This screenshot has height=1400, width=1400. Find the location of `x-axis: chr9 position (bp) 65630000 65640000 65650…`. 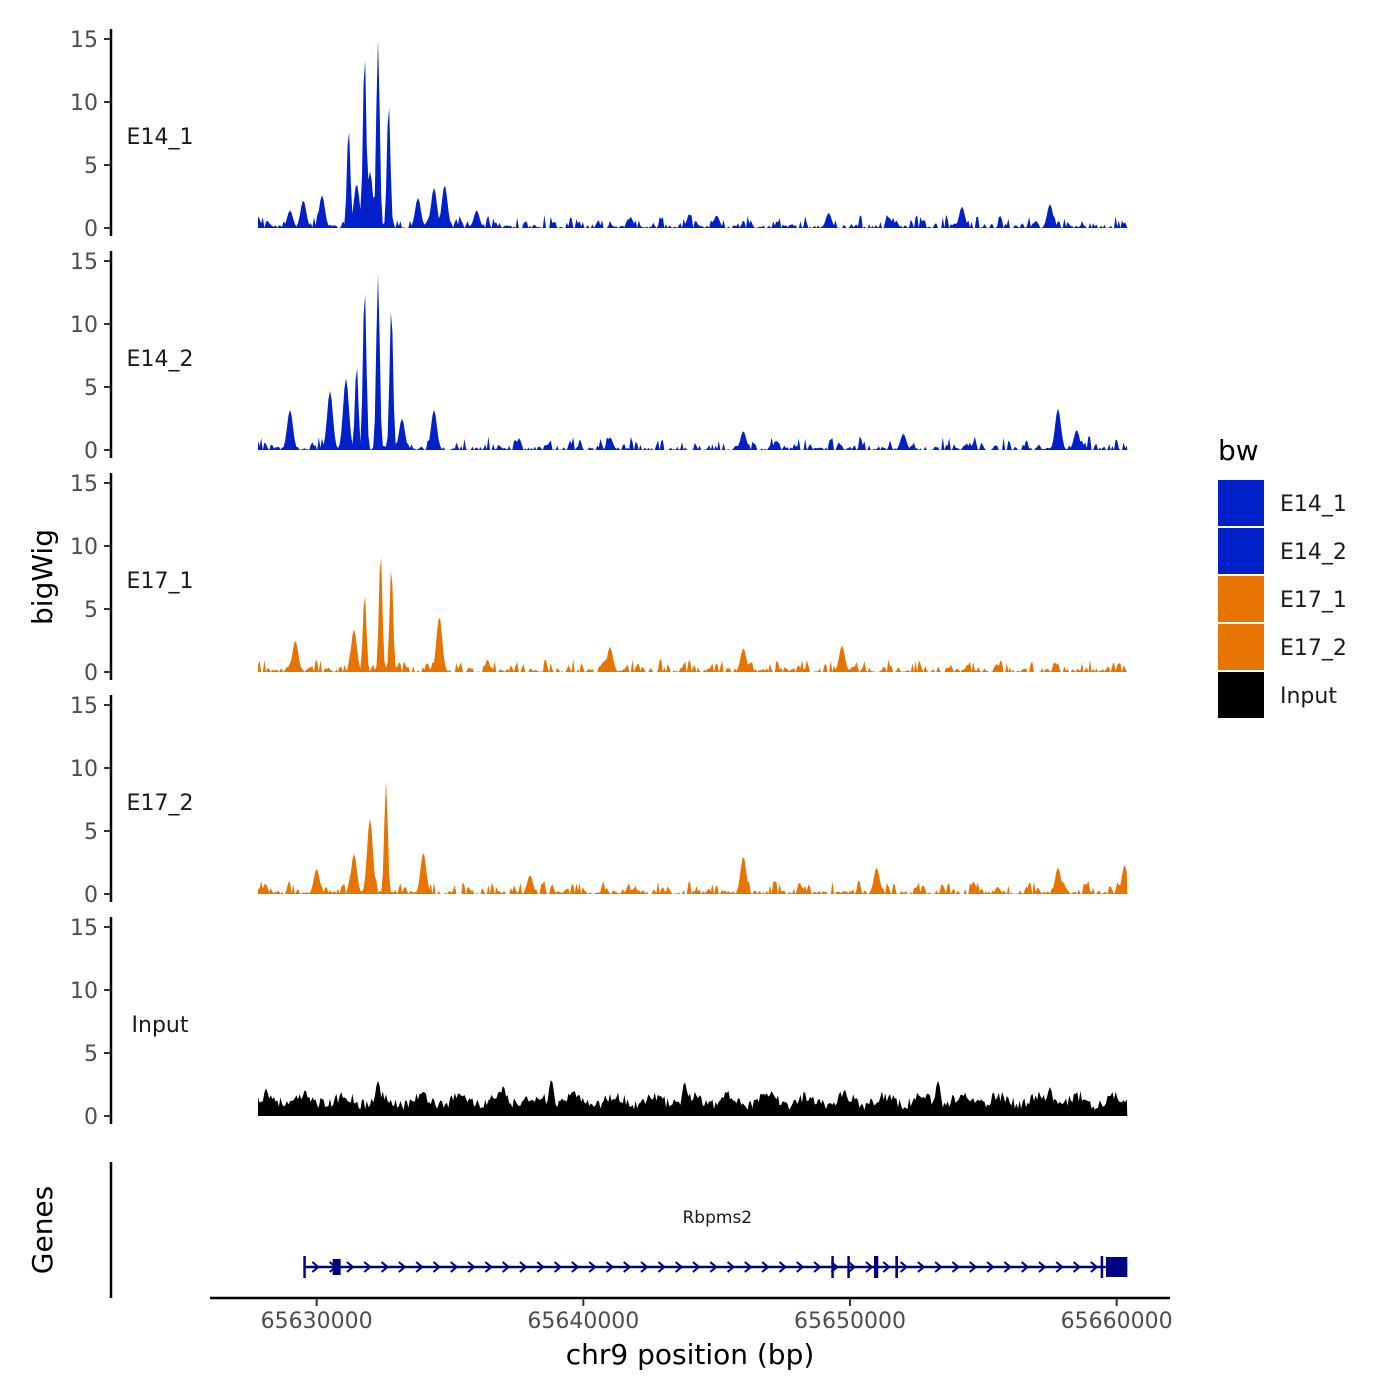

x-axis: chr9 position (bp) 65630000 65640000 65650… is located at coordinates (691, 1333).